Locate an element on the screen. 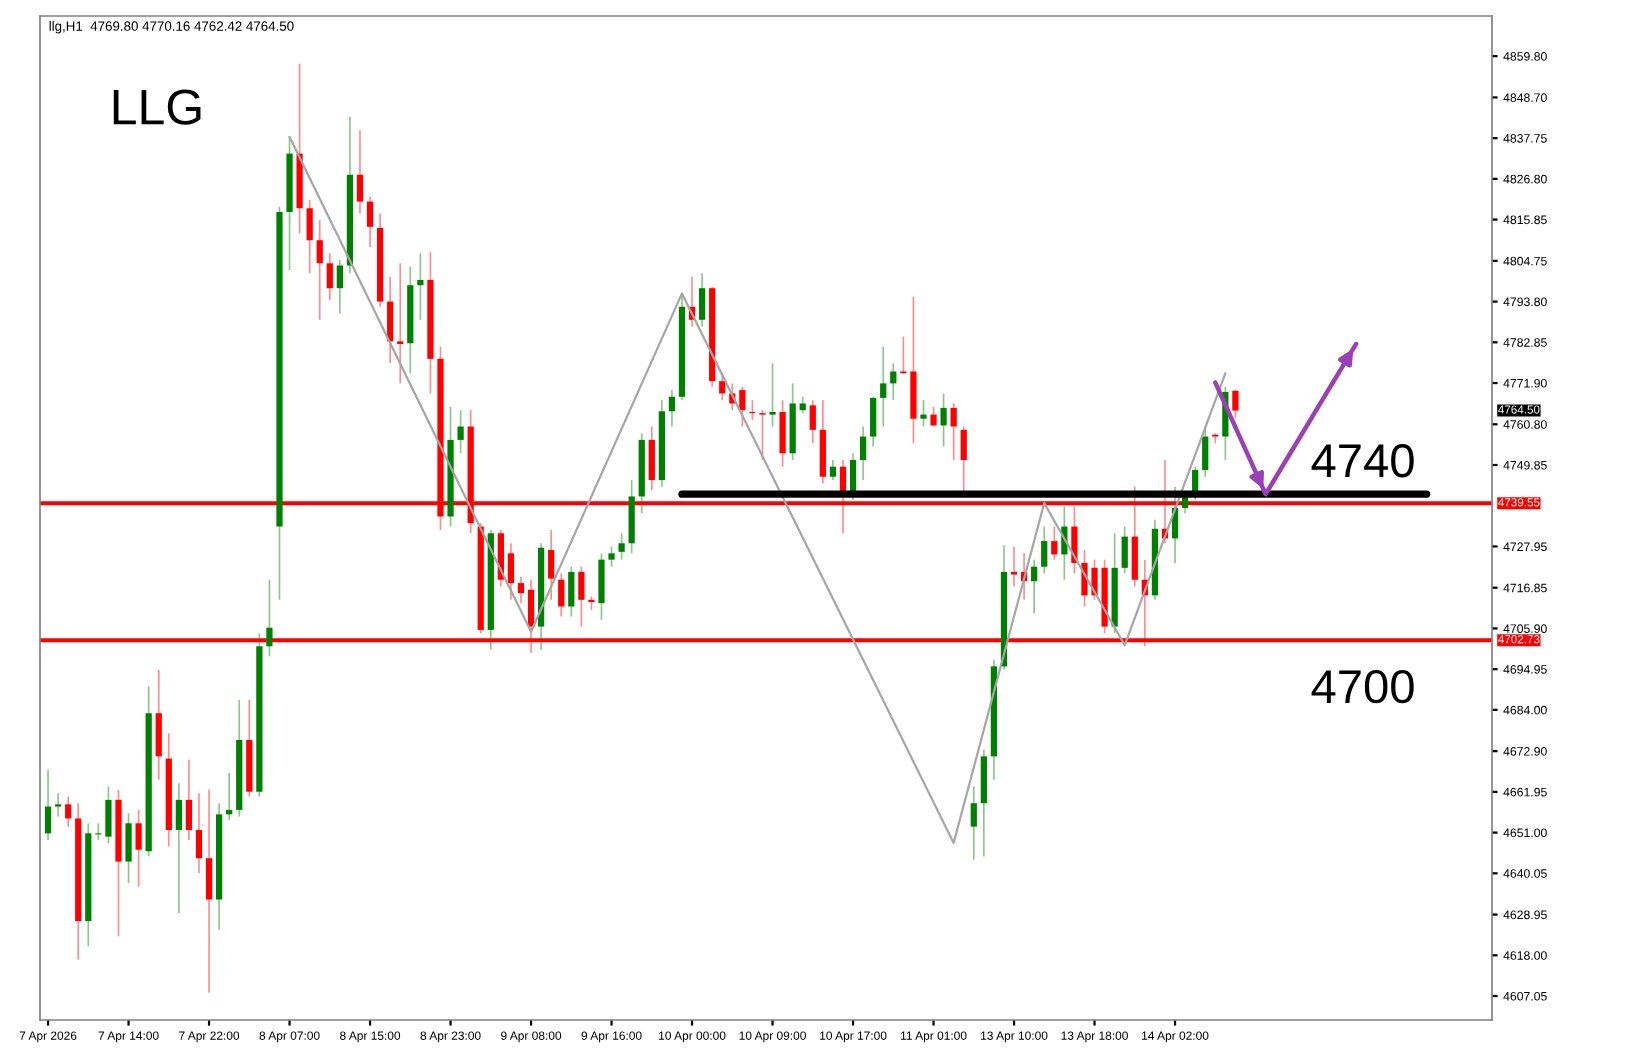 The height and width of the screenshot is (1060, 1640). annotation: 4740 is located at coordinates (1362, 461).